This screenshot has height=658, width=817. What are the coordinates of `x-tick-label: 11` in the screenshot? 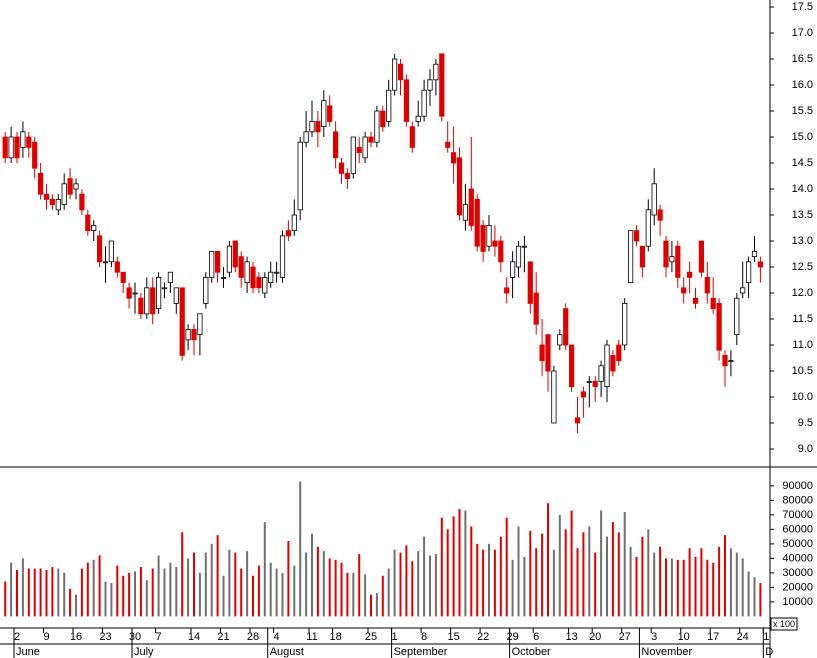 It's located at (311, 637).